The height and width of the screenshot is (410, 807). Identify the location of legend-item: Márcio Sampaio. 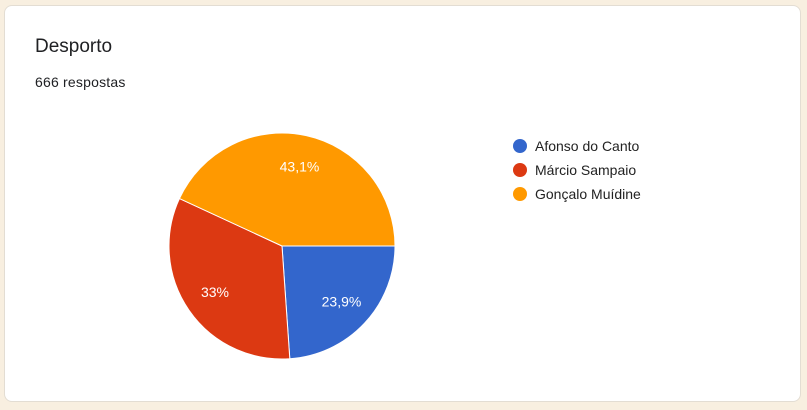
(577, 170).